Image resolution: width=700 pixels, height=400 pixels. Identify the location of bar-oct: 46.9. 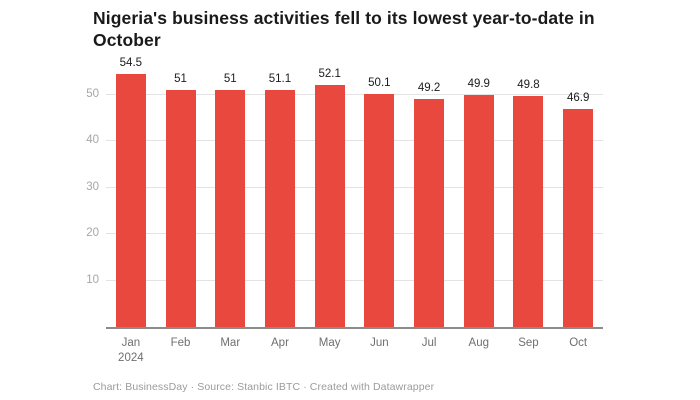
(578, 209).